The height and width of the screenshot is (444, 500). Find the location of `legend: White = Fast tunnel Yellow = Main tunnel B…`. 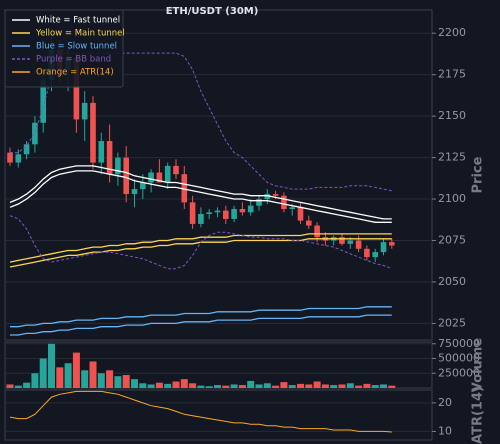

legend: White = Fast tunnel Yellow = Main tunnel B… is located at coordinates (64, 48).